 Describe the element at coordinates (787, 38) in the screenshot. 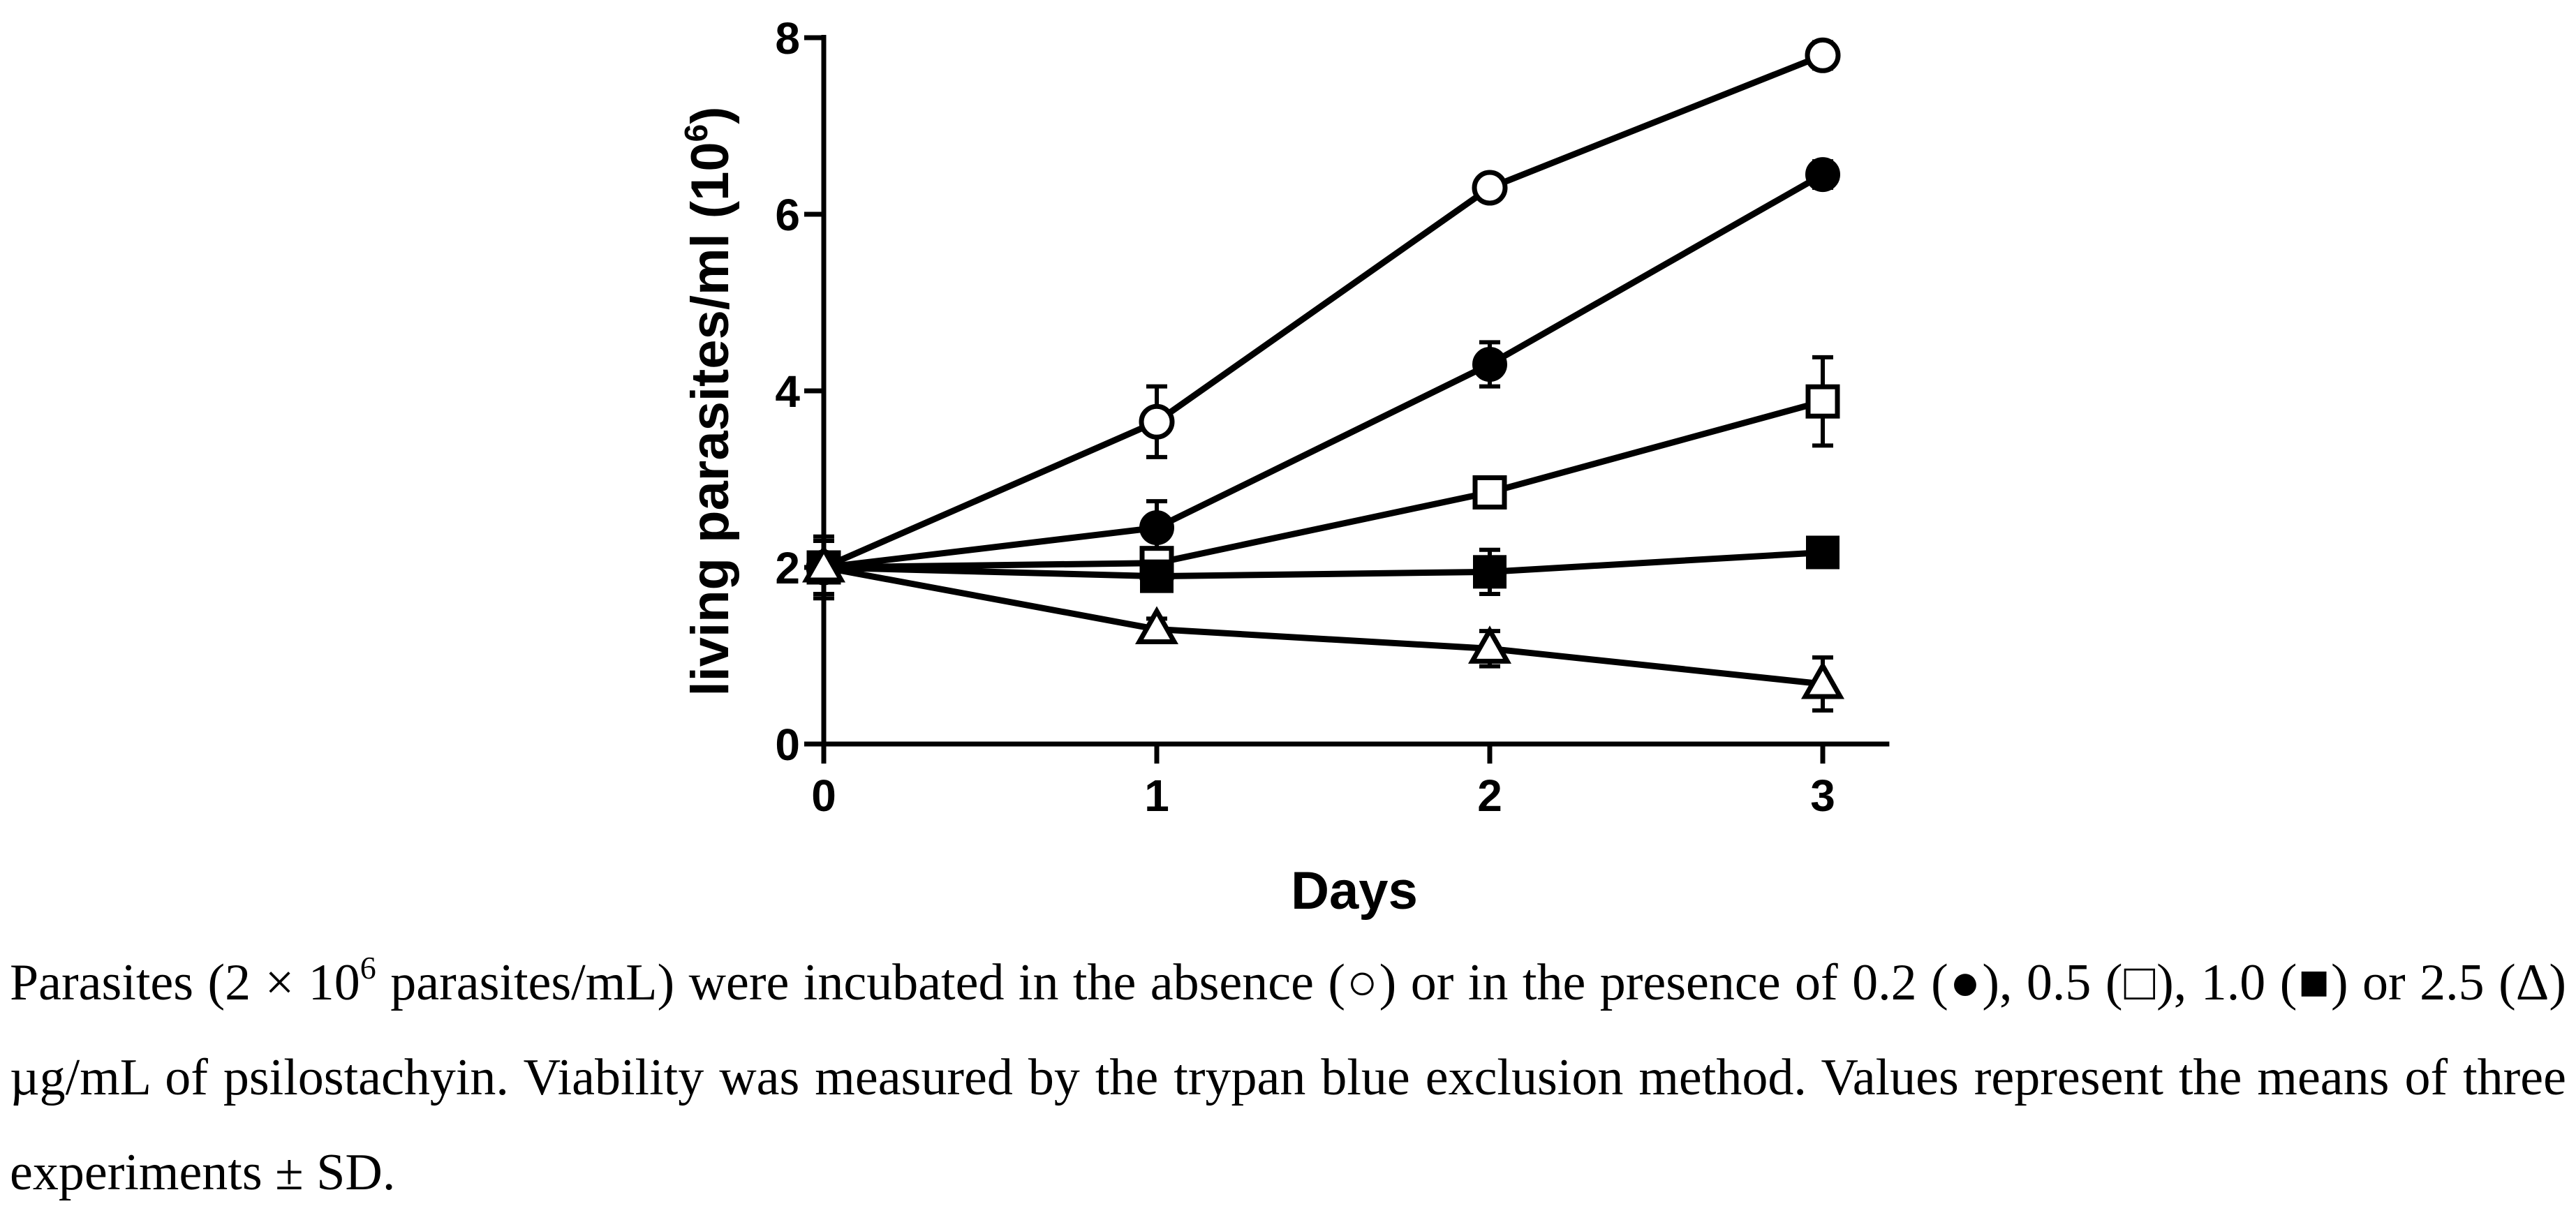

I see `y-tick-label-8: 8` at that location.